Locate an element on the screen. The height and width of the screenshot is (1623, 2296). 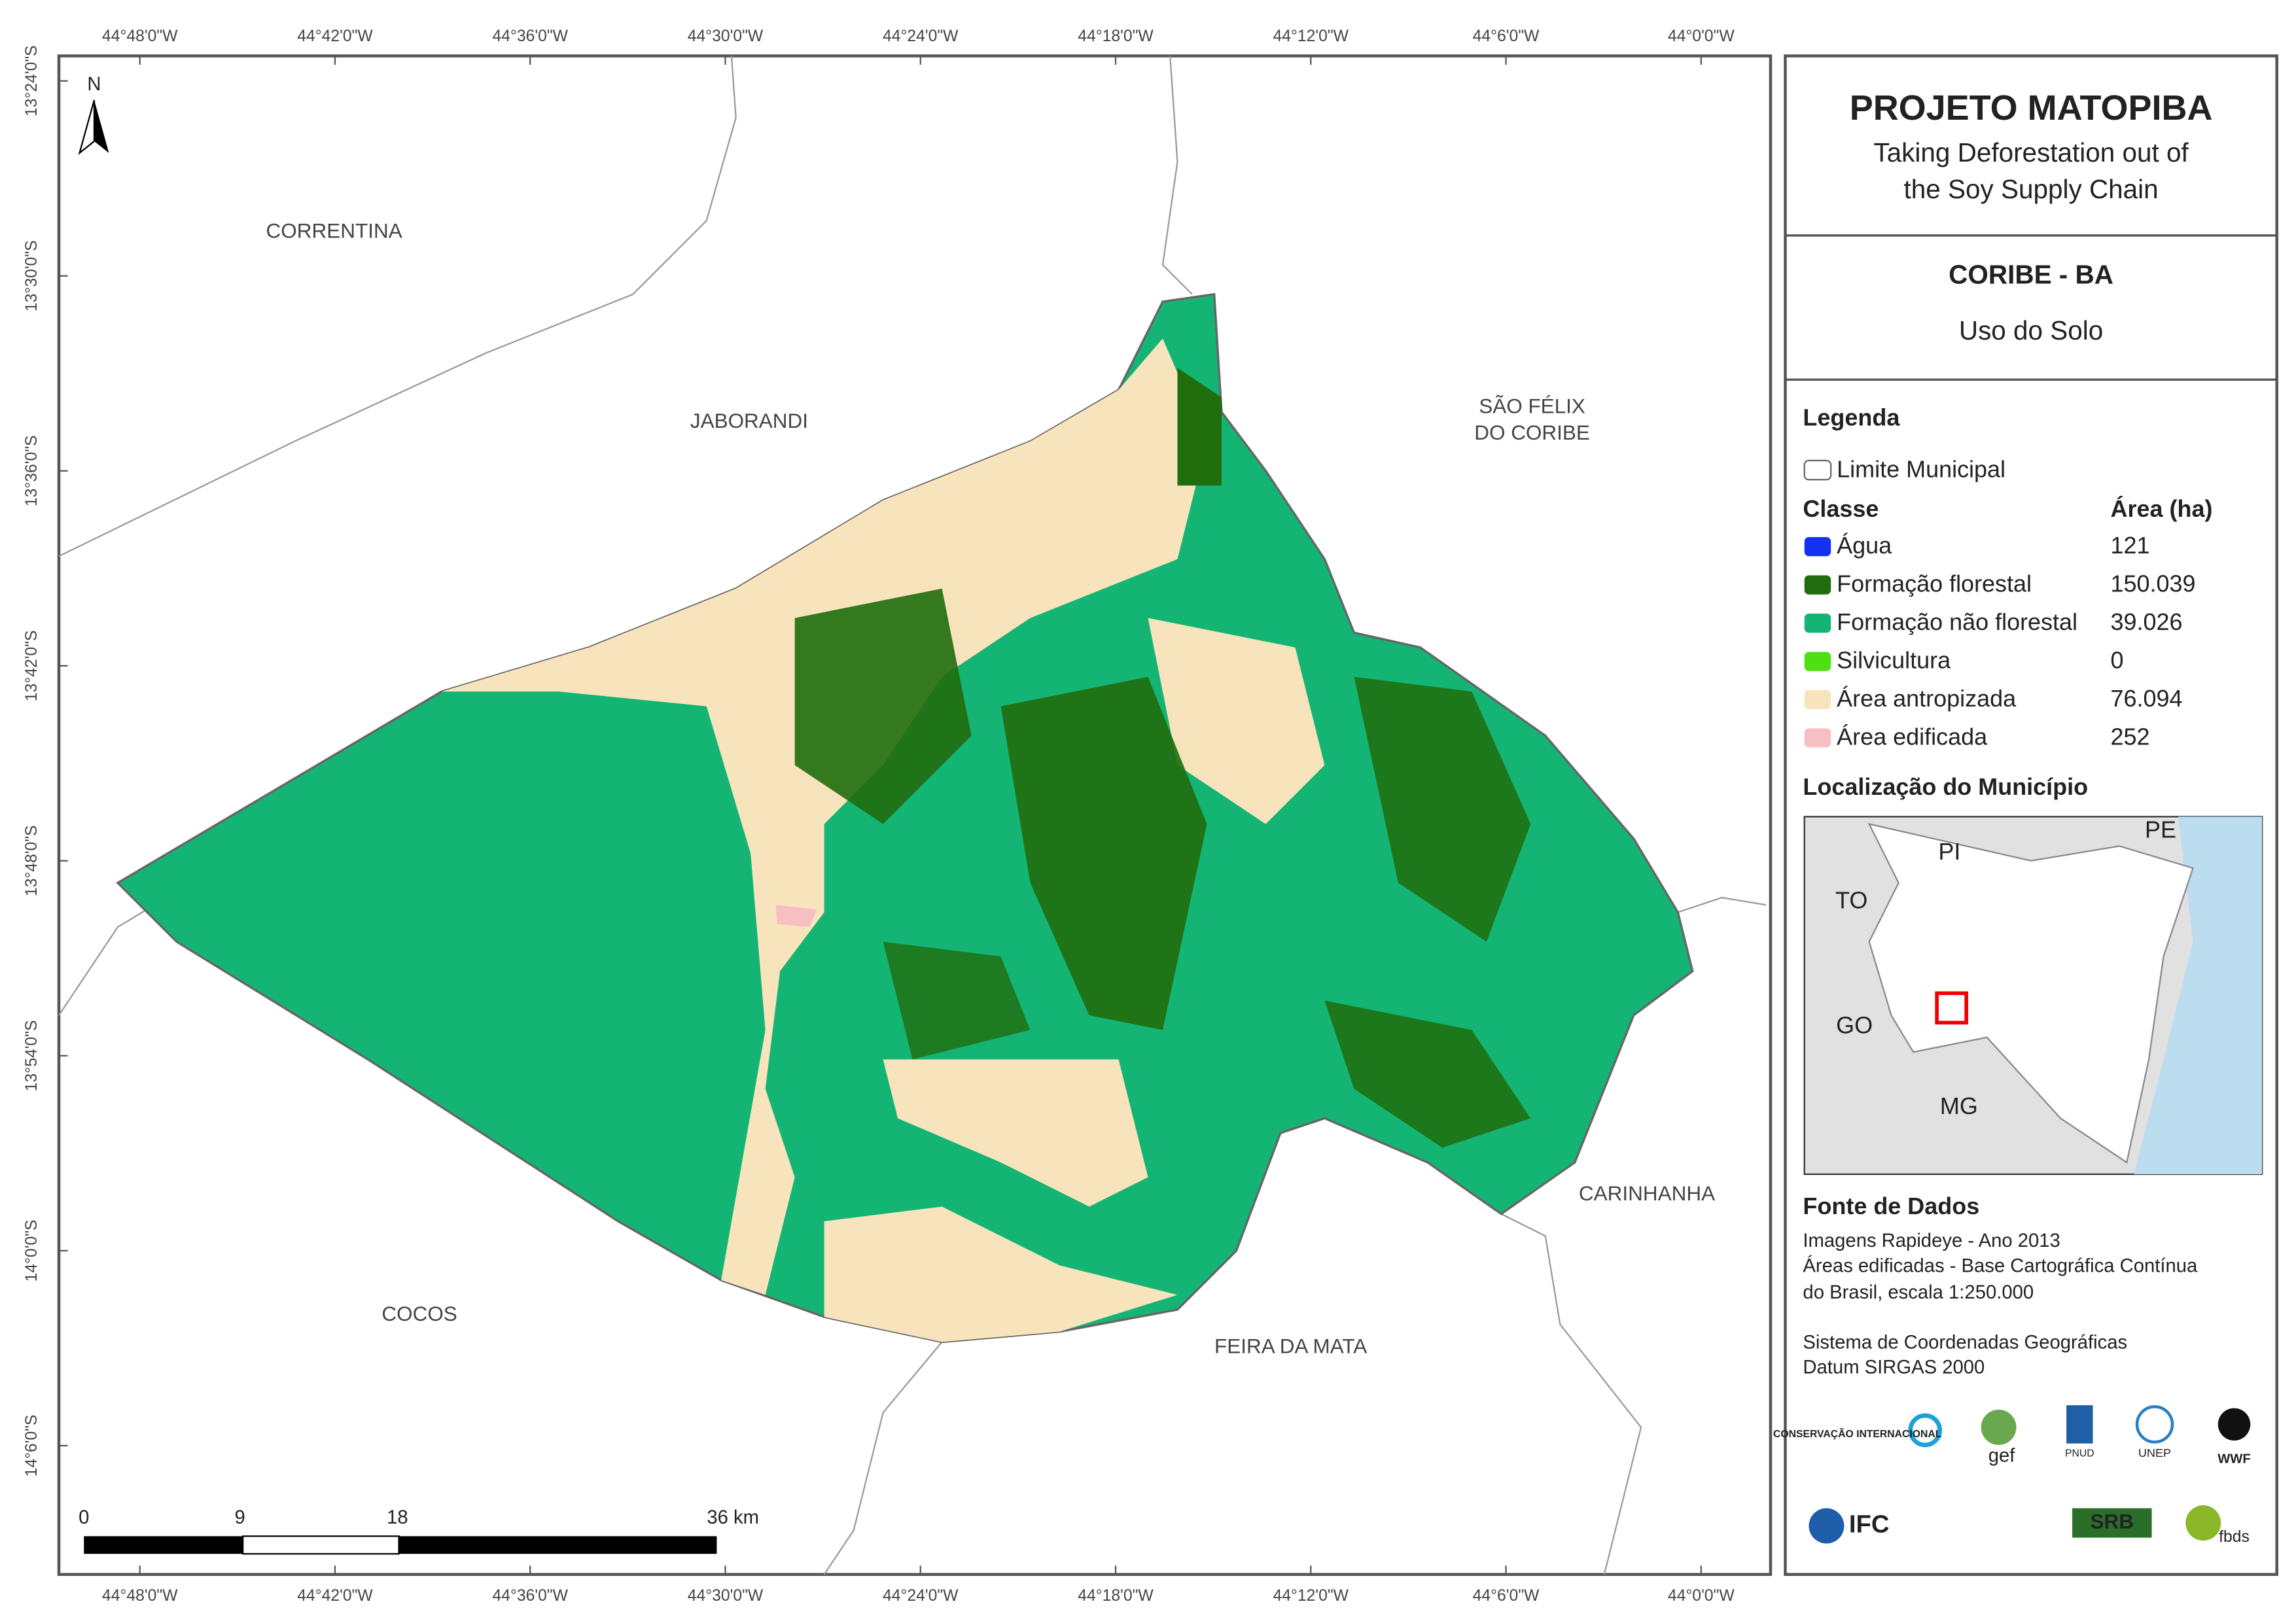
north-arrow: N is located at coordinates (93, 115).